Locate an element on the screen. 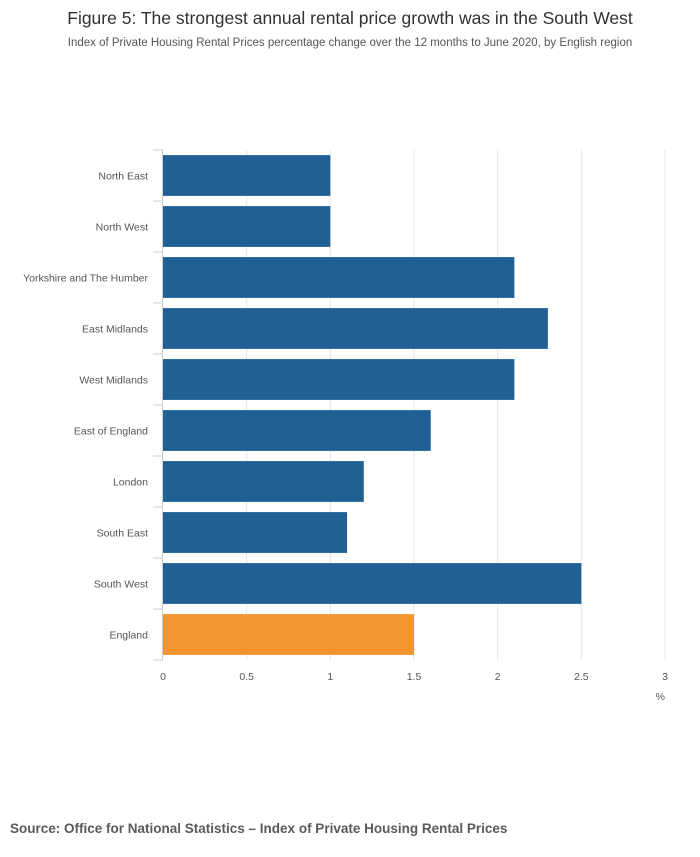 Image resolution: width=700 pixels, height=857 pixels. x-axis-label: % is located at coordinates (660, 697).